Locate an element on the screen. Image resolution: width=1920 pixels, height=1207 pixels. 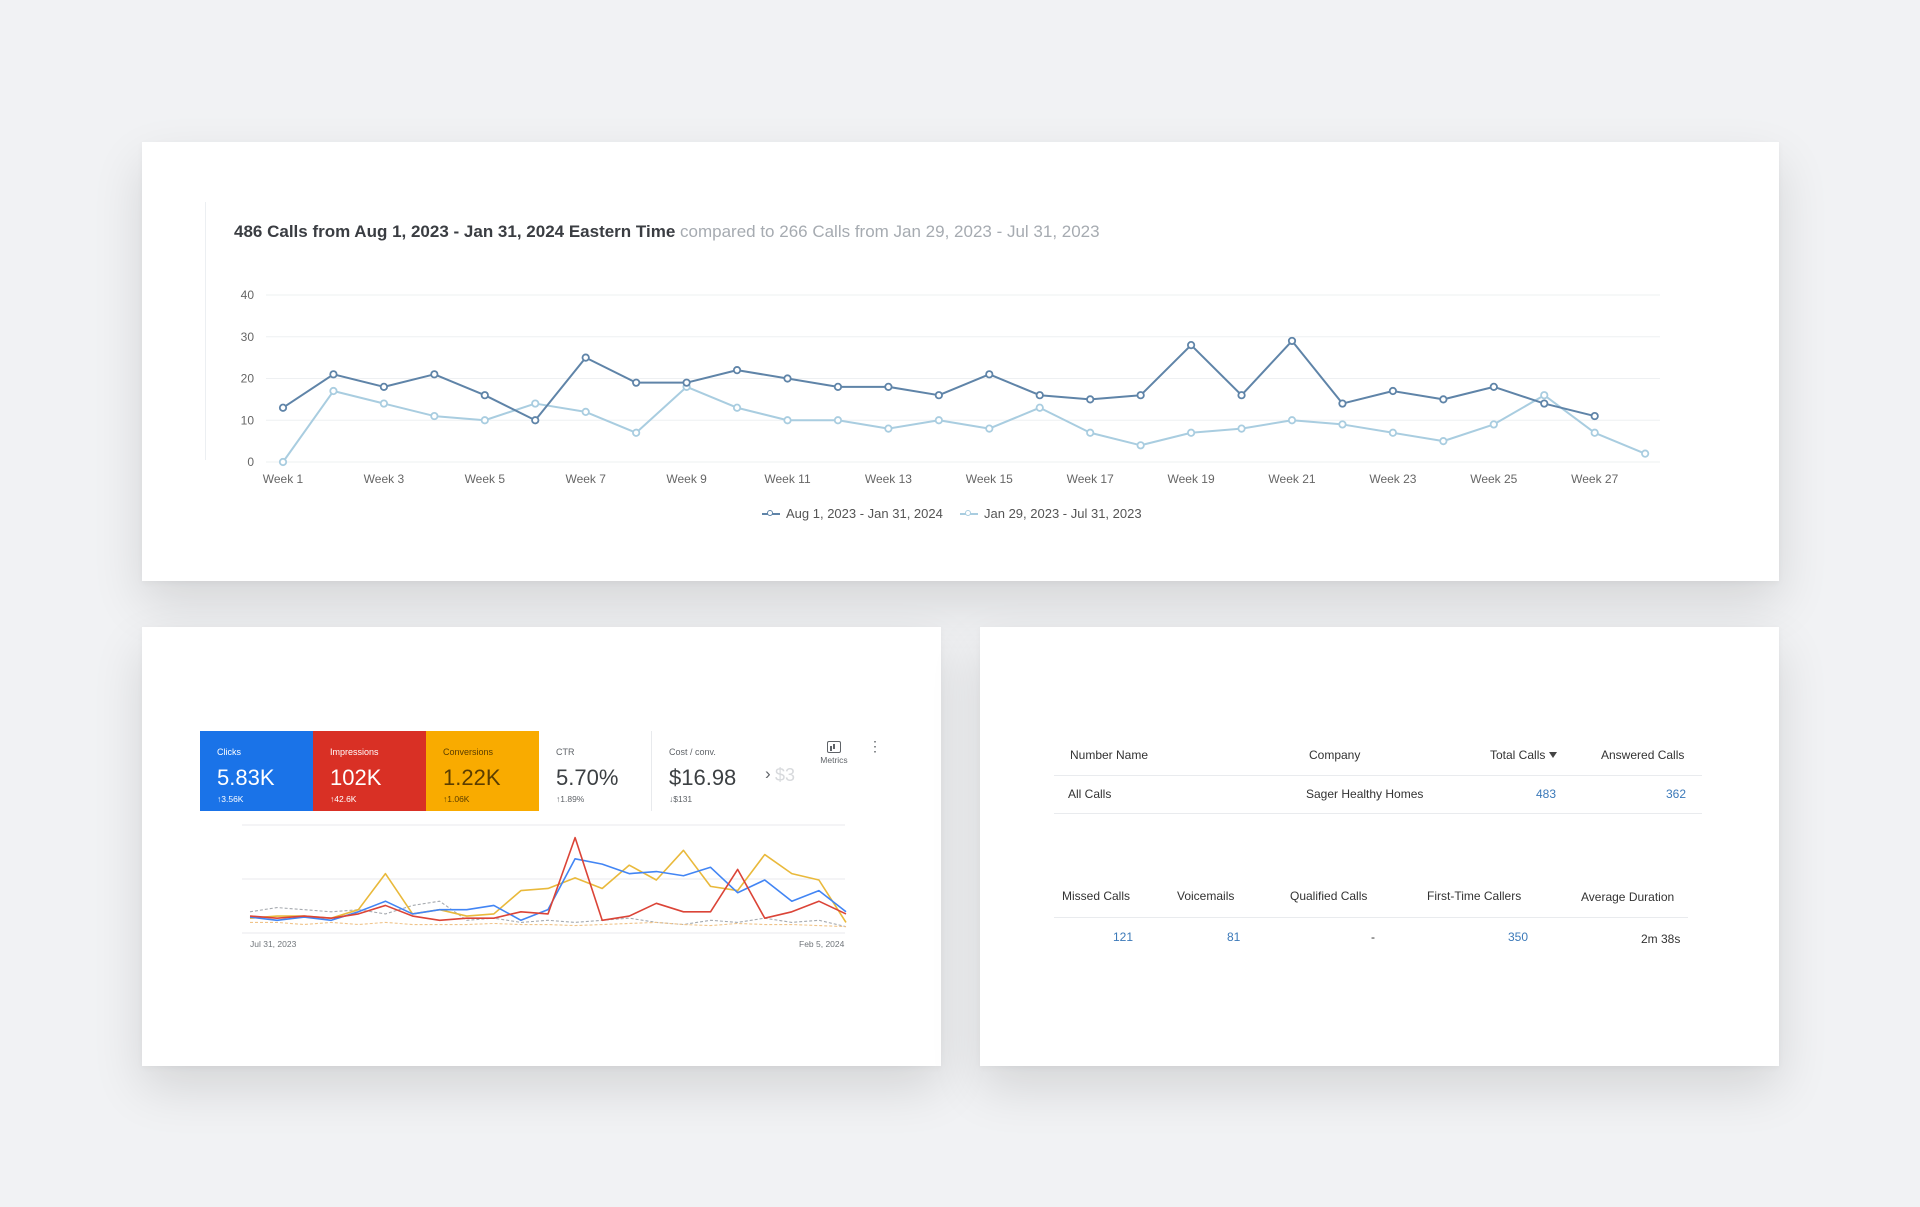
x-tick-label: Week 1 is located at coordinates (283, 479).